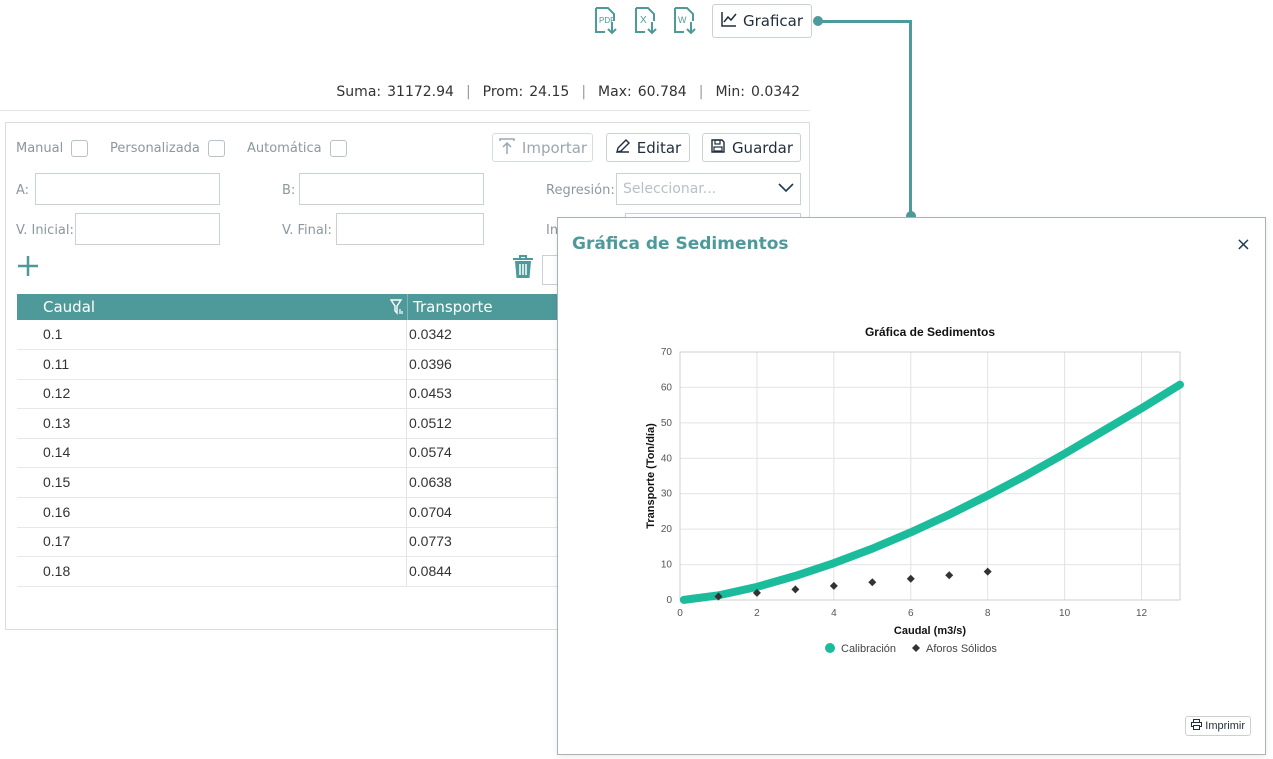 Image resolution: width=1273 pixels, height=759 pixels. What do you see at coordinates (662, 92) in the screenshot?
I see `stat-max: 60.784` at bounding box center [662, 92].